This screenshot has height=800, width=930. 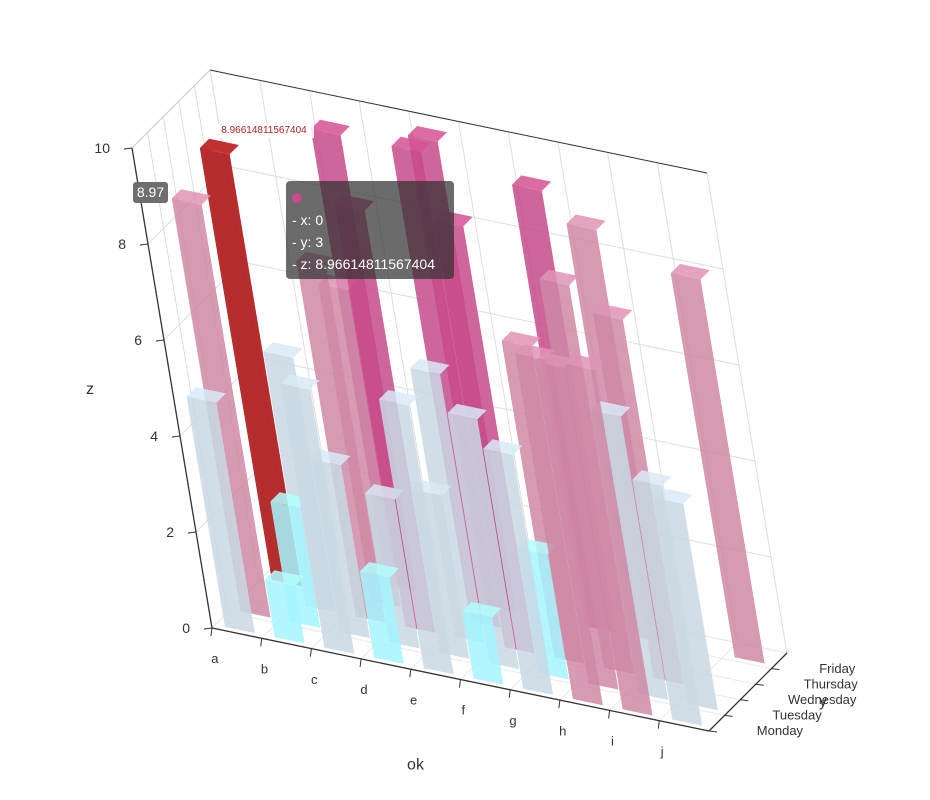 What do you see at coordinates (413, 699) in the screenshot?
I see `x-tick-label: e` at bounding box center [413, 699].